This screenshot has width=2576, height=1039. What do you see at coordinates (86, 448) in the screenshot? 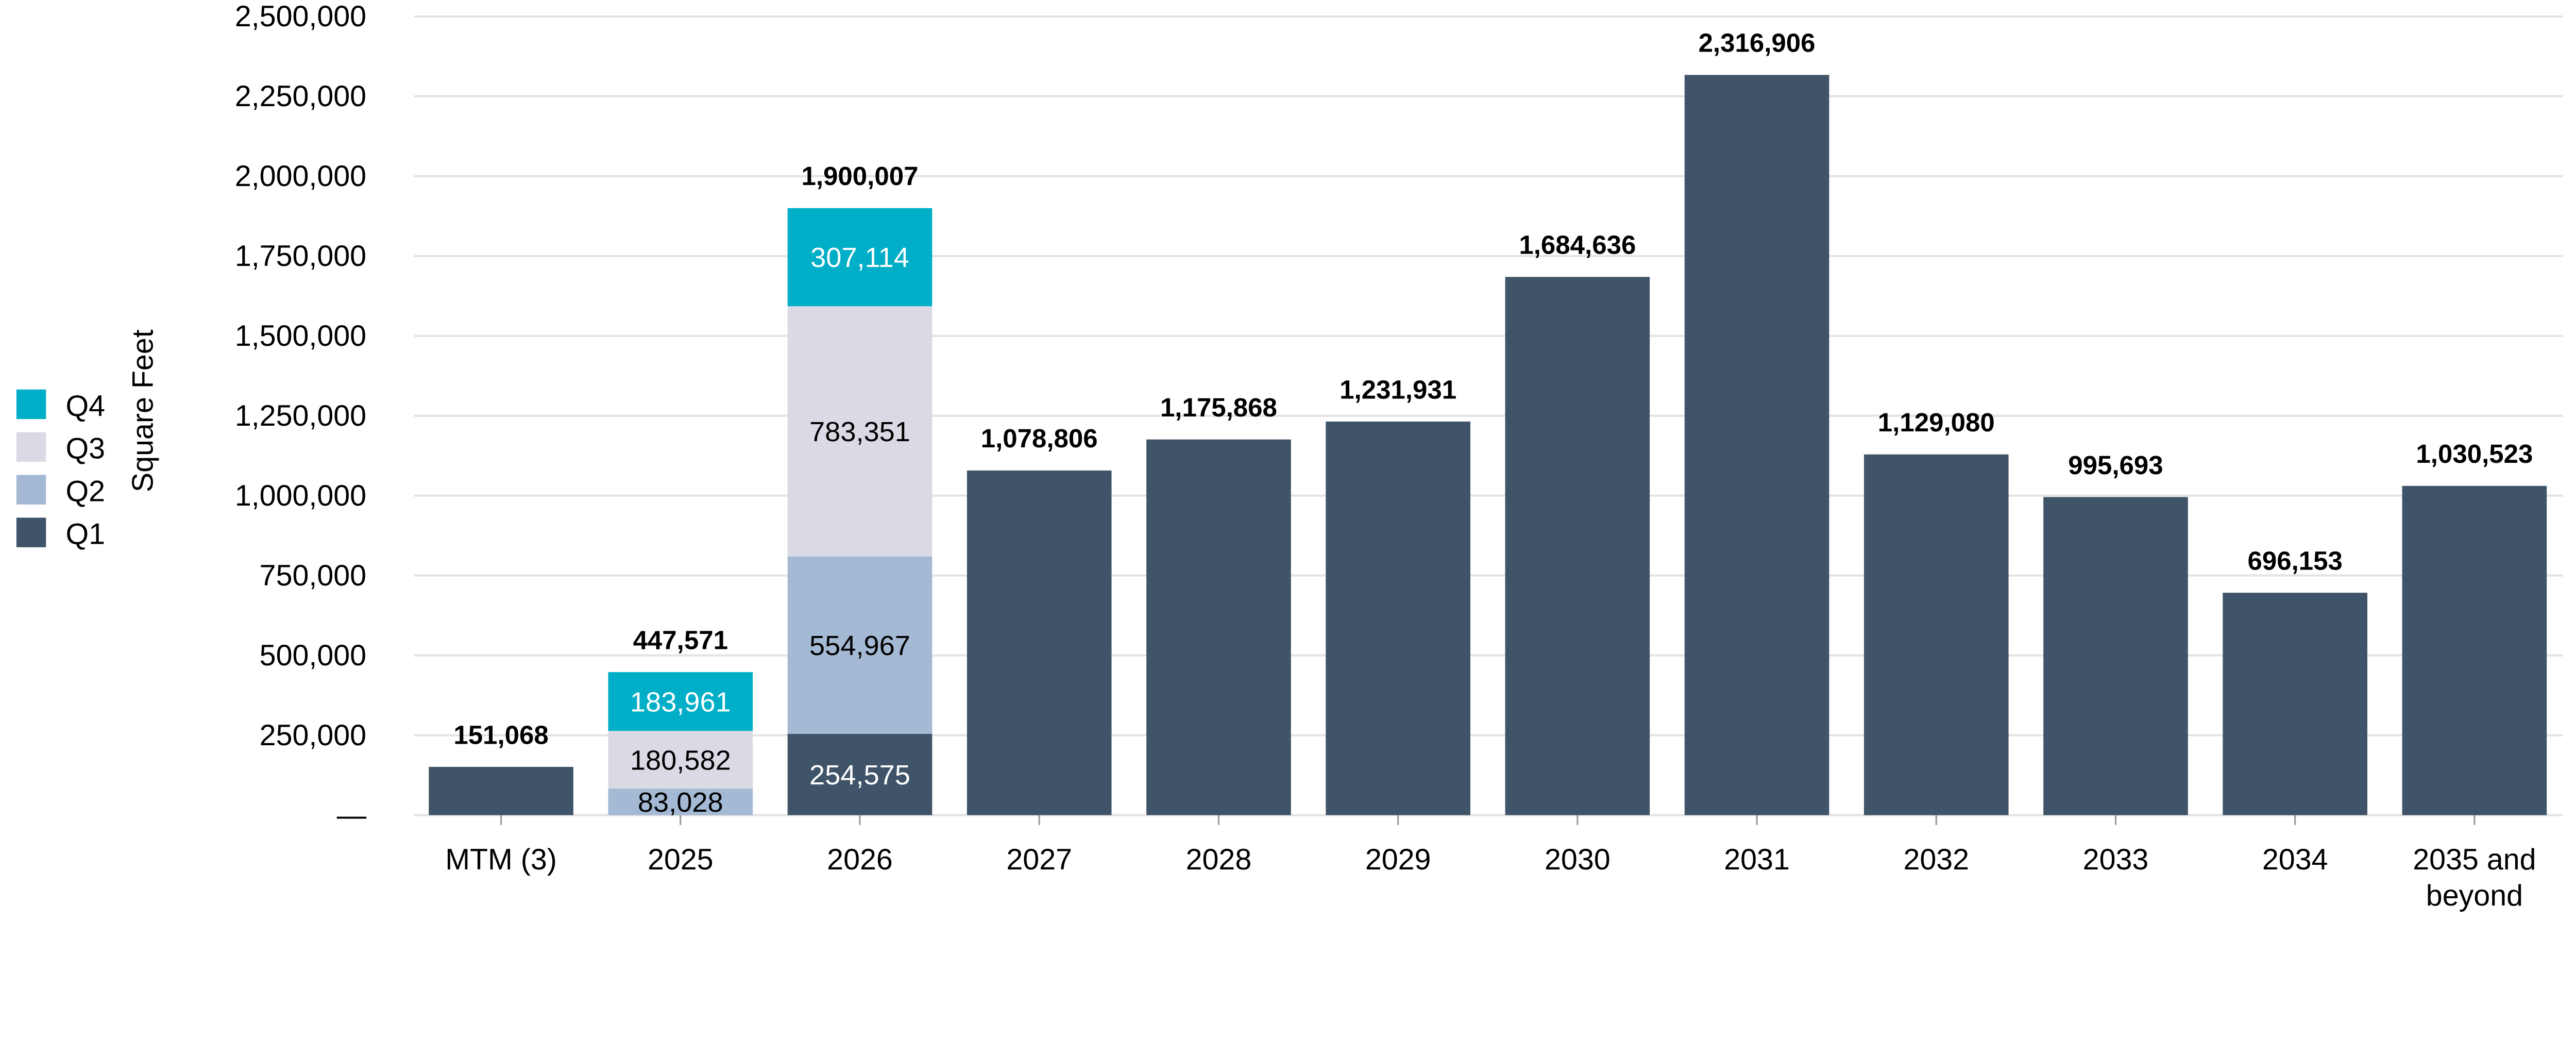
I see `legend-label-q3: Q3` at bounding box center [86, 448].